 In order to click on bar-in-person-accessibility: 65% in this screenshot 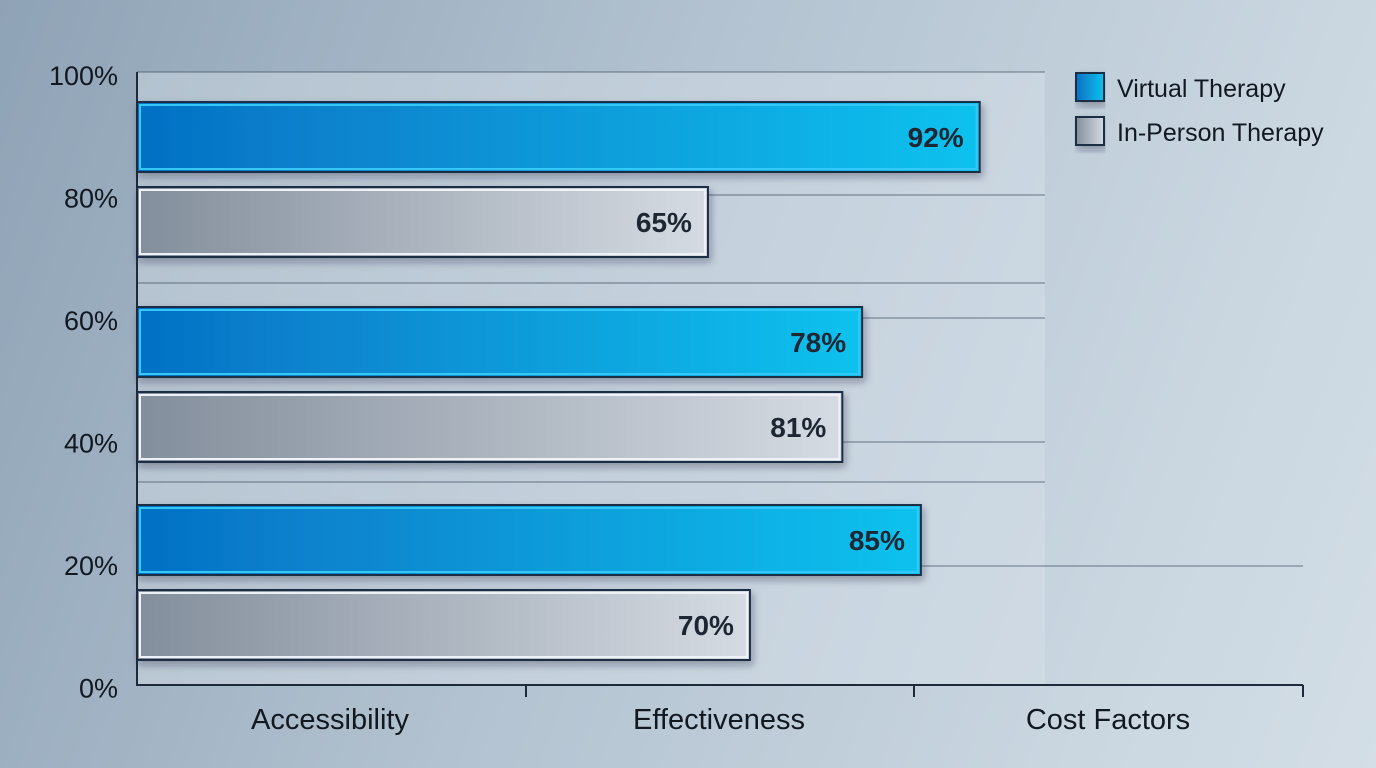, I will do `click(422, 222)`.